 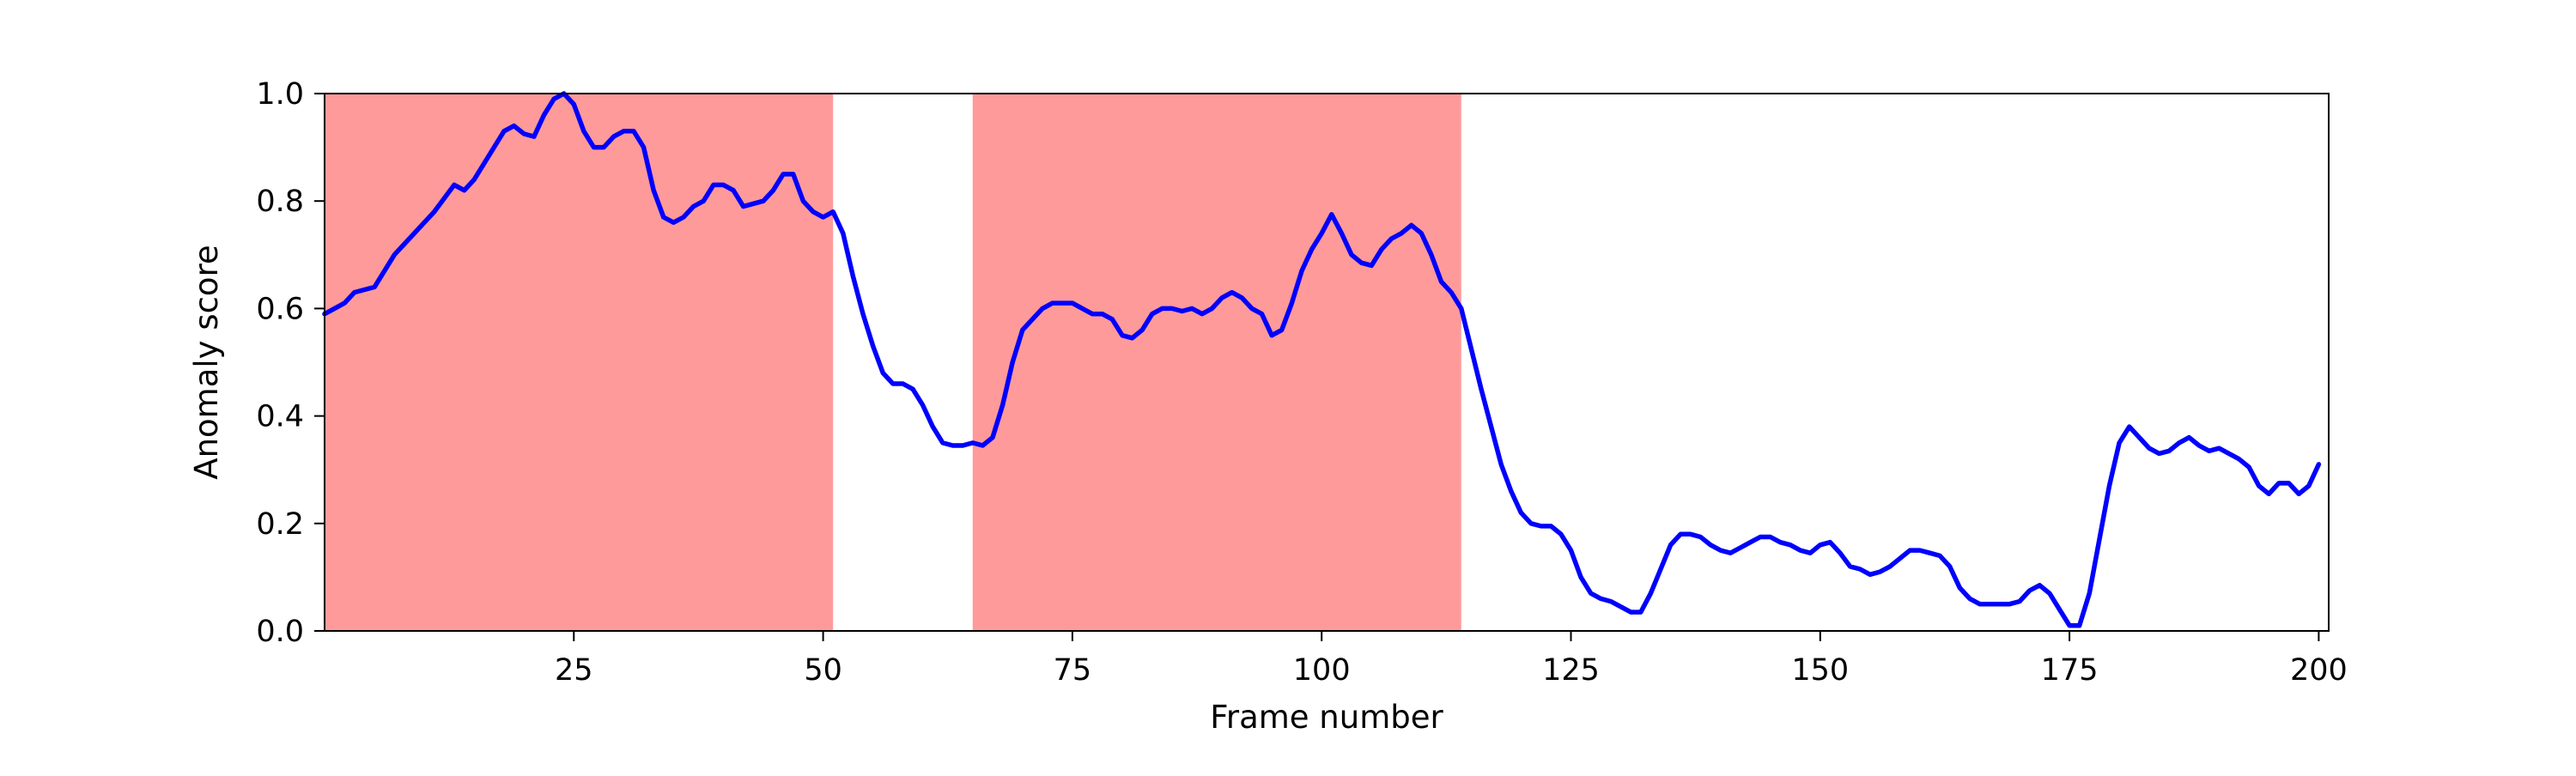 I want to click on x-tick-label: 75, so click(x=1073, y=671).